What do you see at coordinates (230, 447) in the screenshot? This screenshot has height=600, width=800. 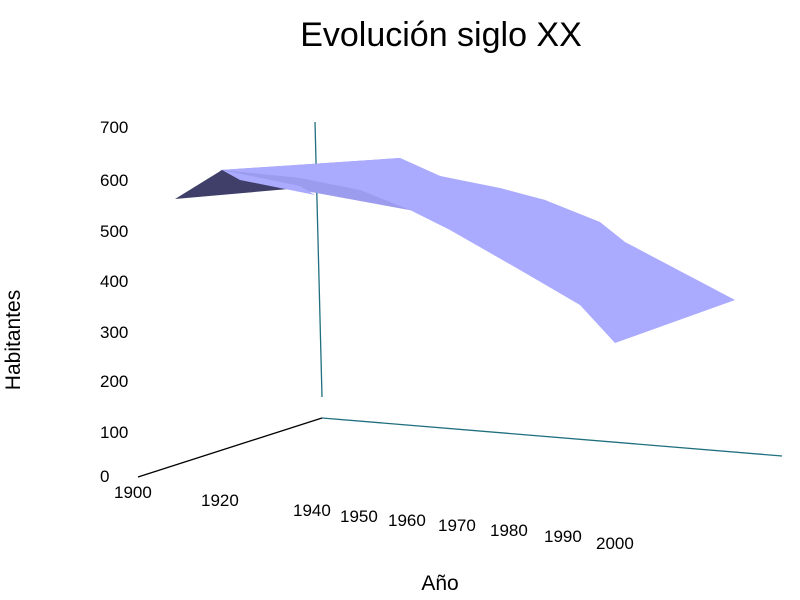 I see `x-axis-front` at bounding box center [230, 447].